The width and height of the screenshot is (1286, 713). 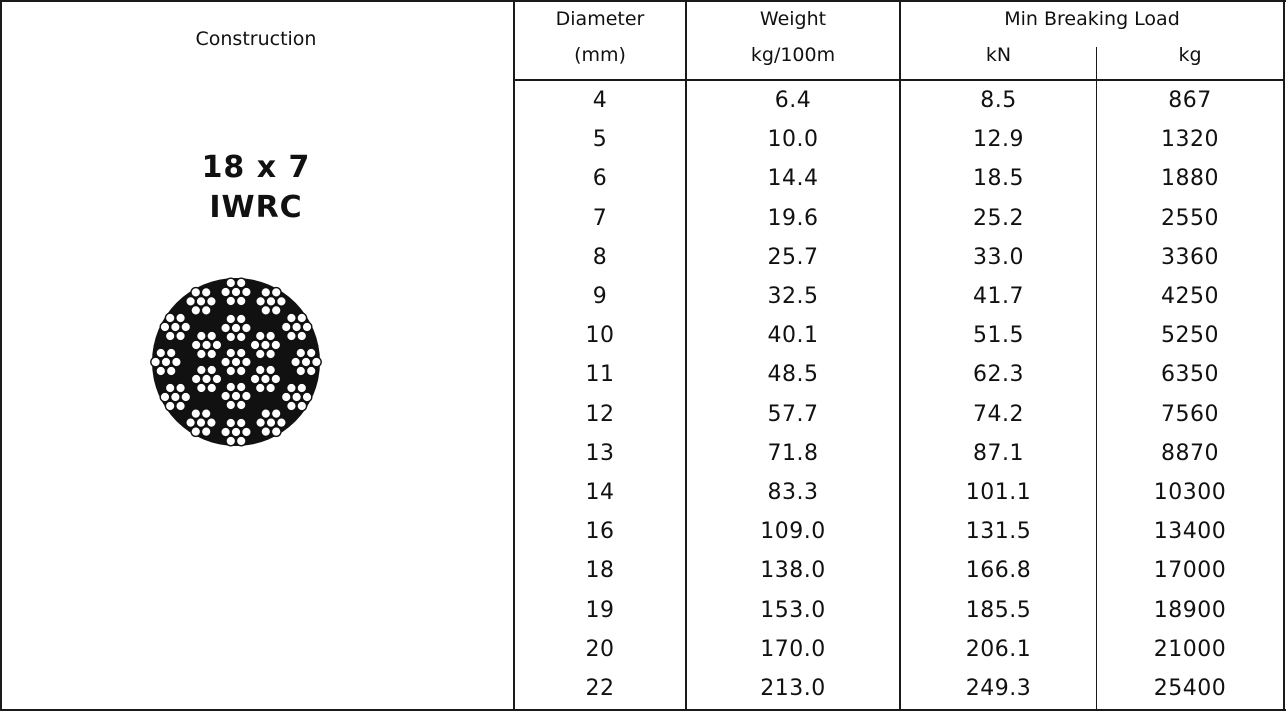 What do you see at coordinates (793, 532) in the screenshot?
I see `table-cell-weight: 109.0` at bounding box center [793, 532].